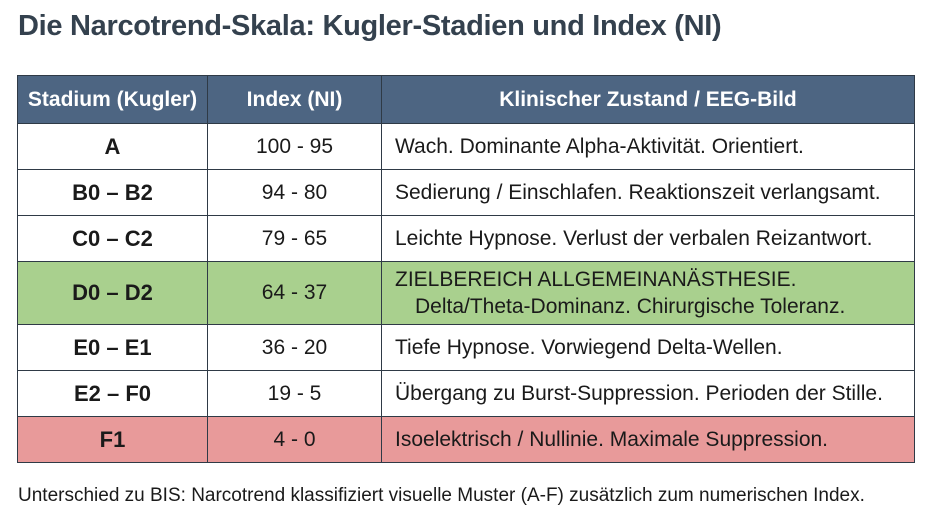  Describe the element at coordinates (596, 279) in the screenshot. I see `state-line-1: ZIELBEREICH ALLGEMEINANÄSTHESIE.` at that location.